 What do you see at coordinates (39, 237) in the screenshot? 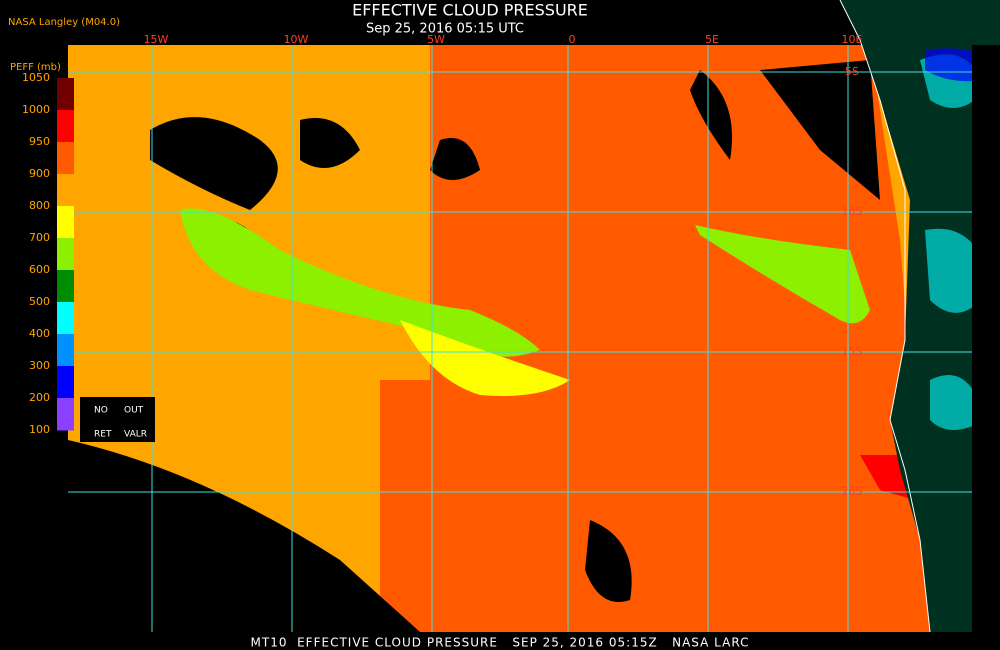
I see `legend-label: 700` at bounding box center [39, 237].